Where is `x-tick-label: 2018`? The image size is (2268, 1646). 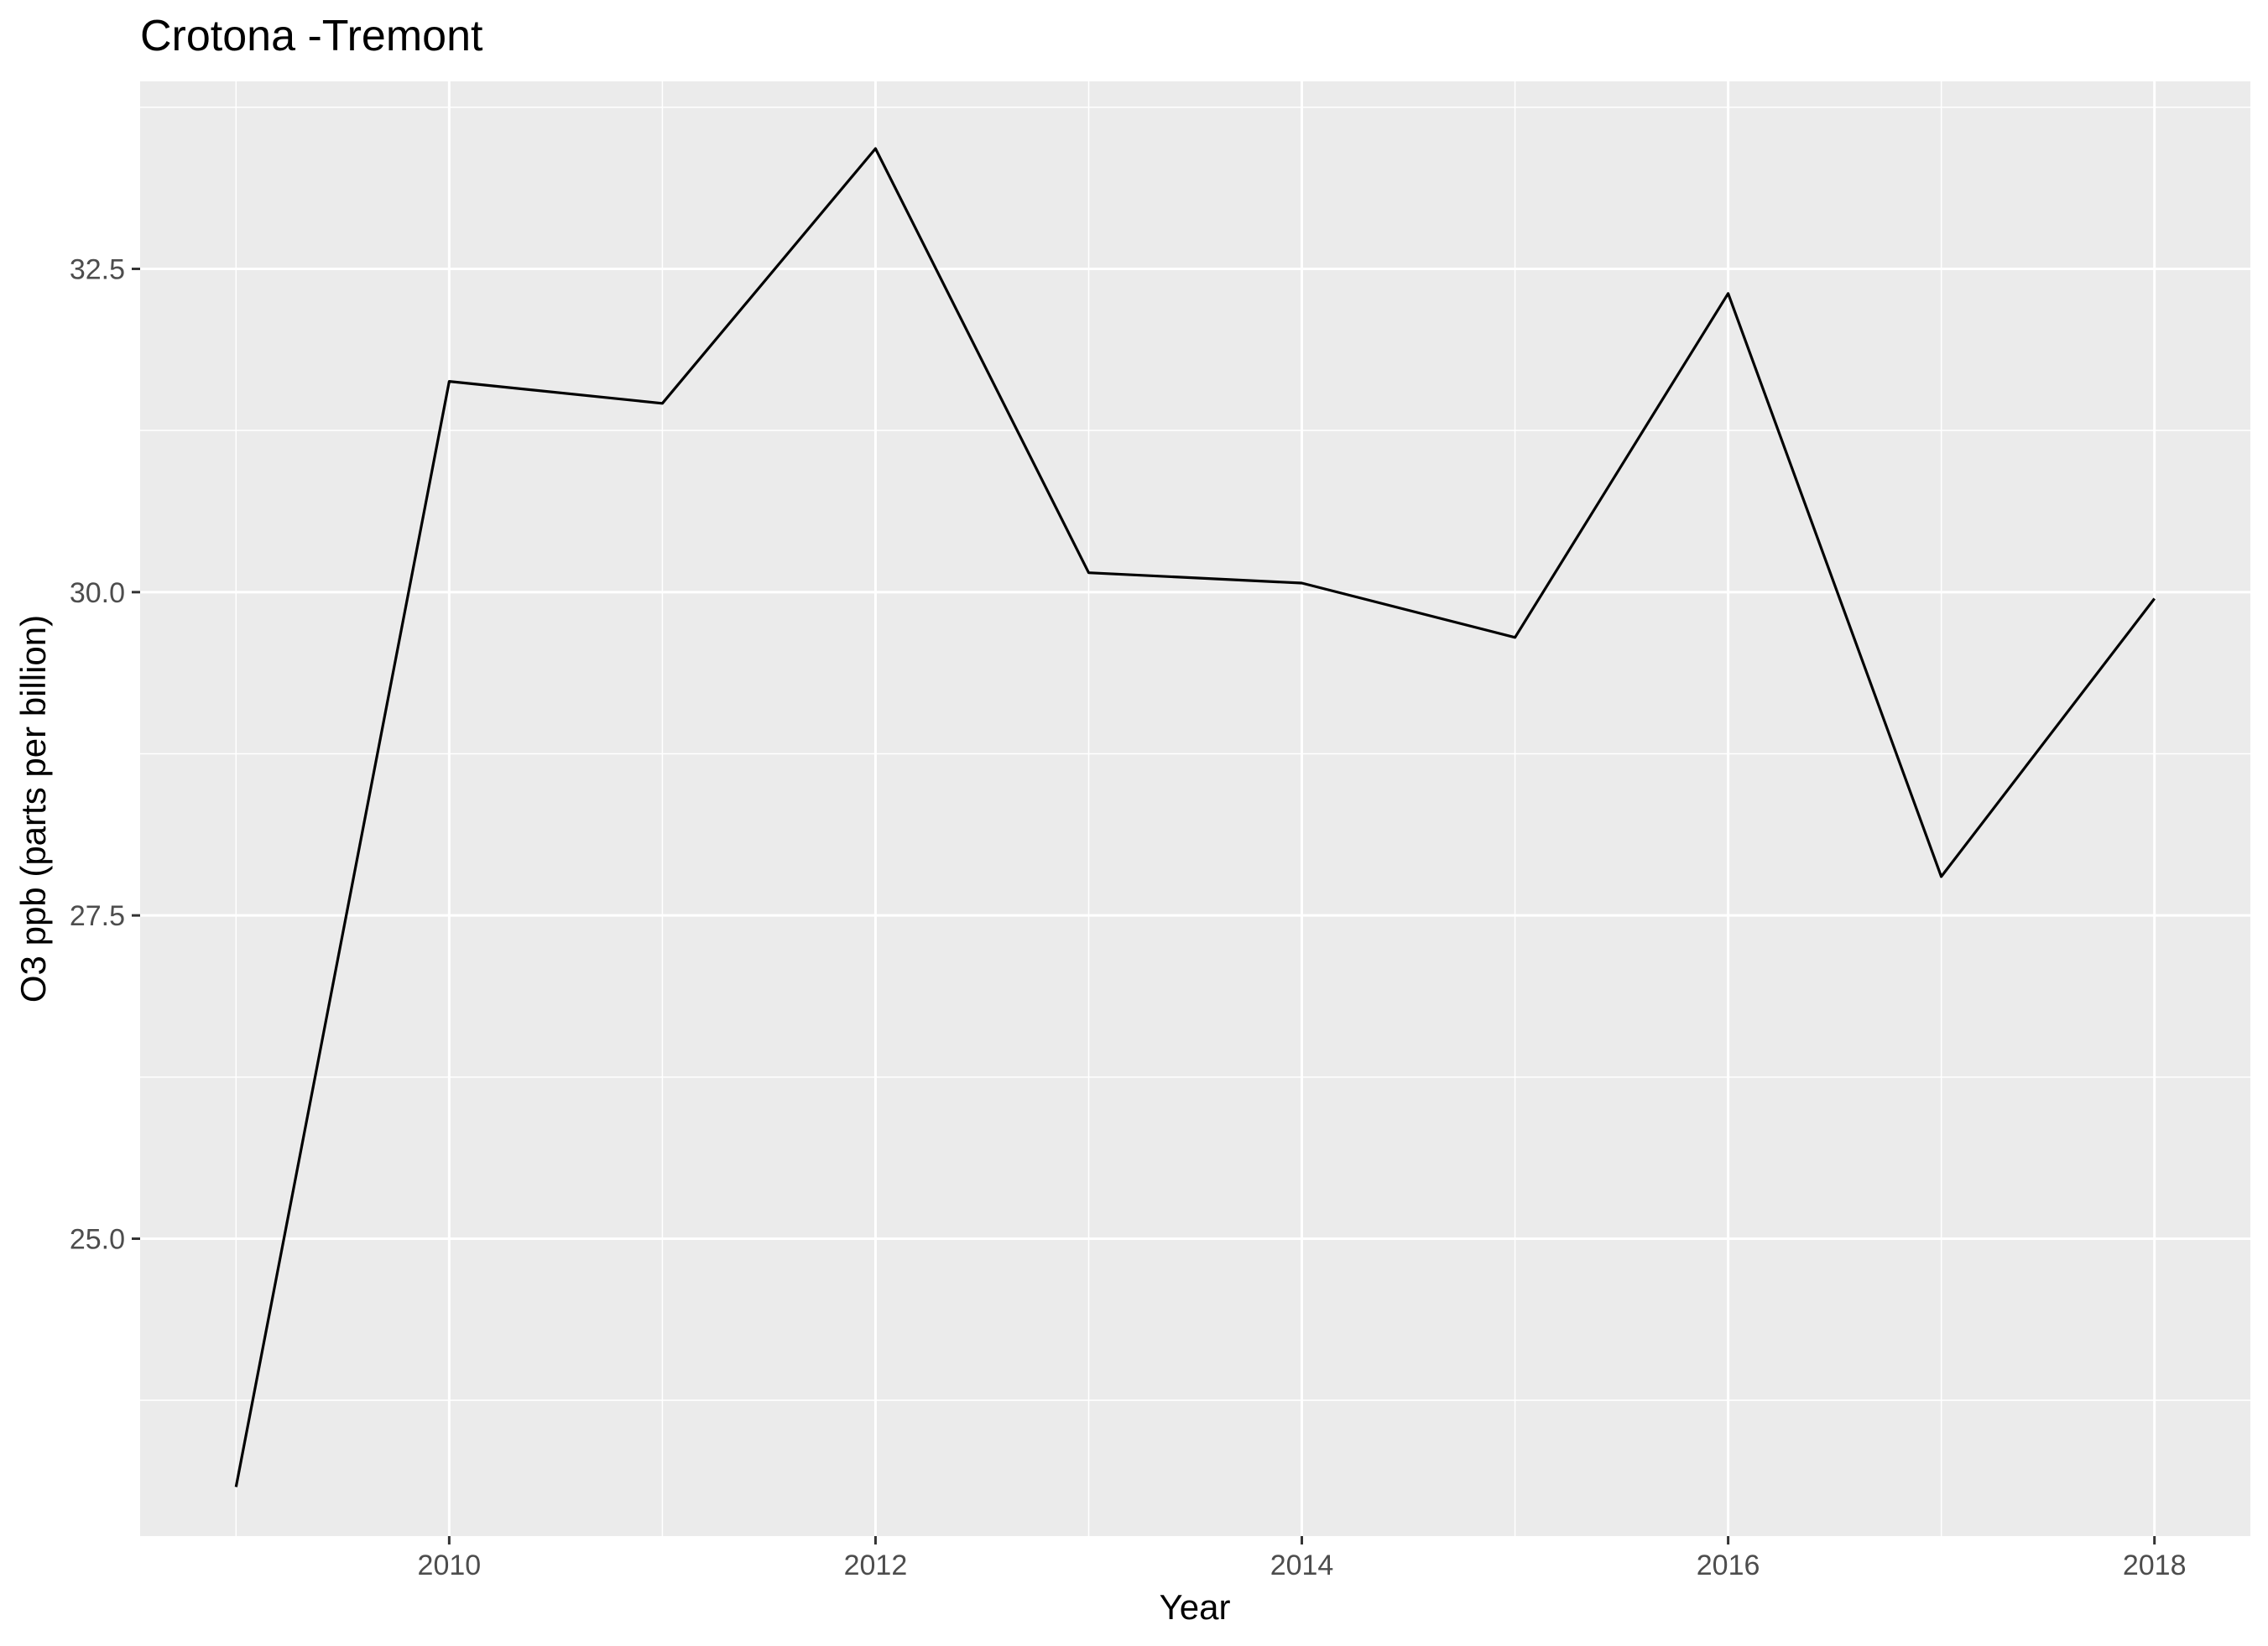
x-tick-label: 2018 is located at coordinates (2155, 1566).